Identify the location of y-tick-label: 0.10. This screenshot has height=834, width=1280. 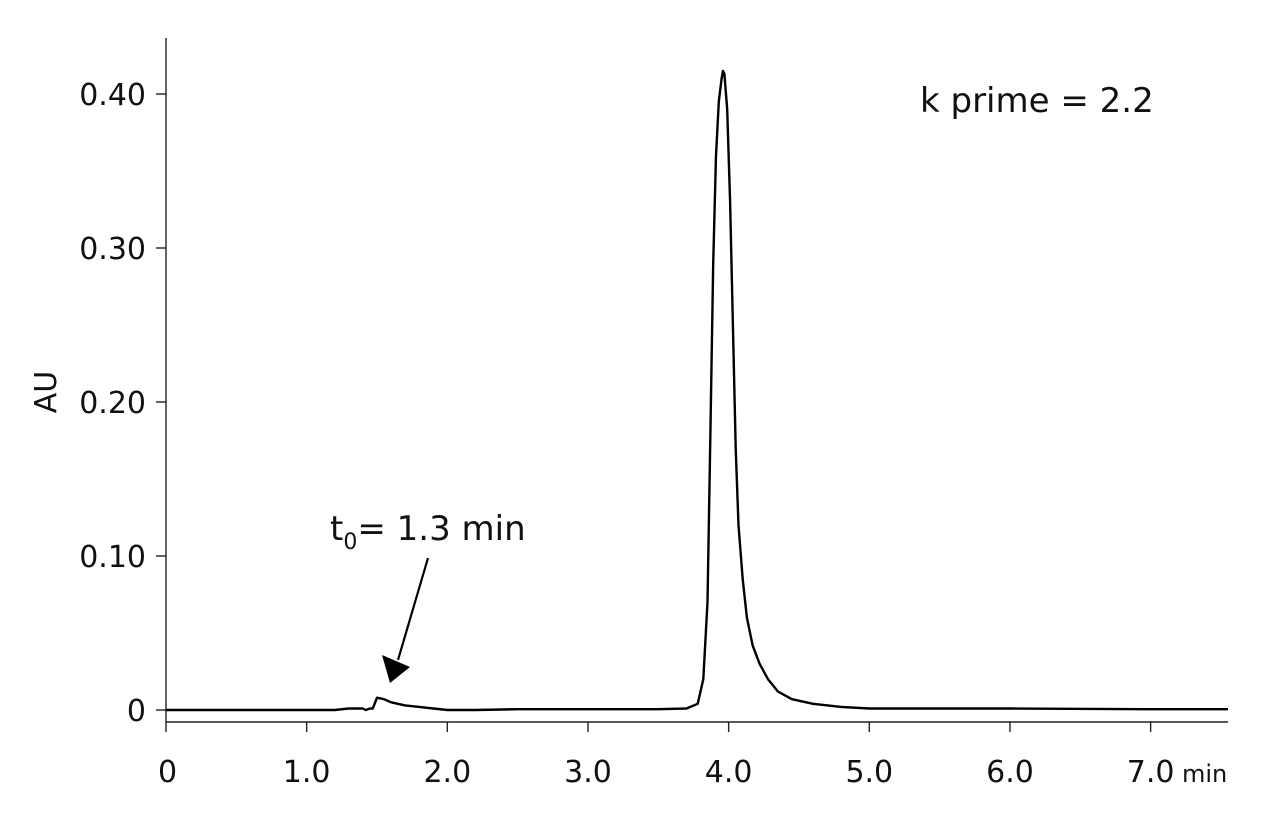
(112, 557).